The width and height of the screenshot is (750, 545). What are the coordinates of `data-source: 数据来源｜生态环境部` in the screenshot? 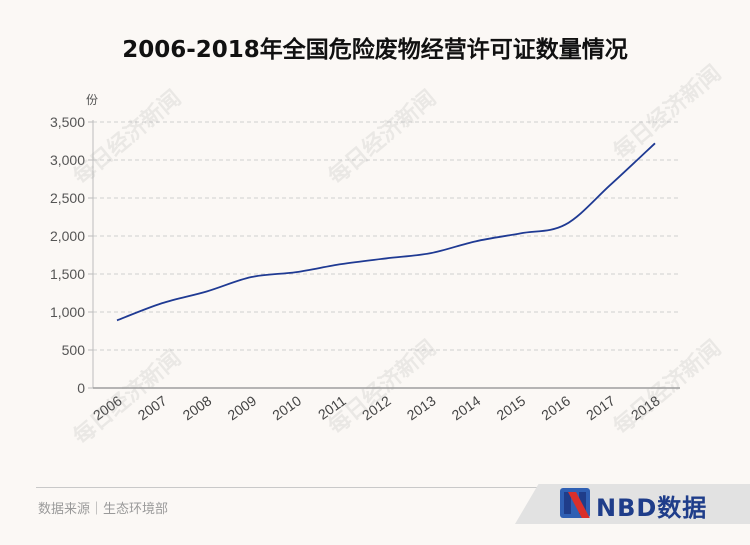 It's located at (103, 508).